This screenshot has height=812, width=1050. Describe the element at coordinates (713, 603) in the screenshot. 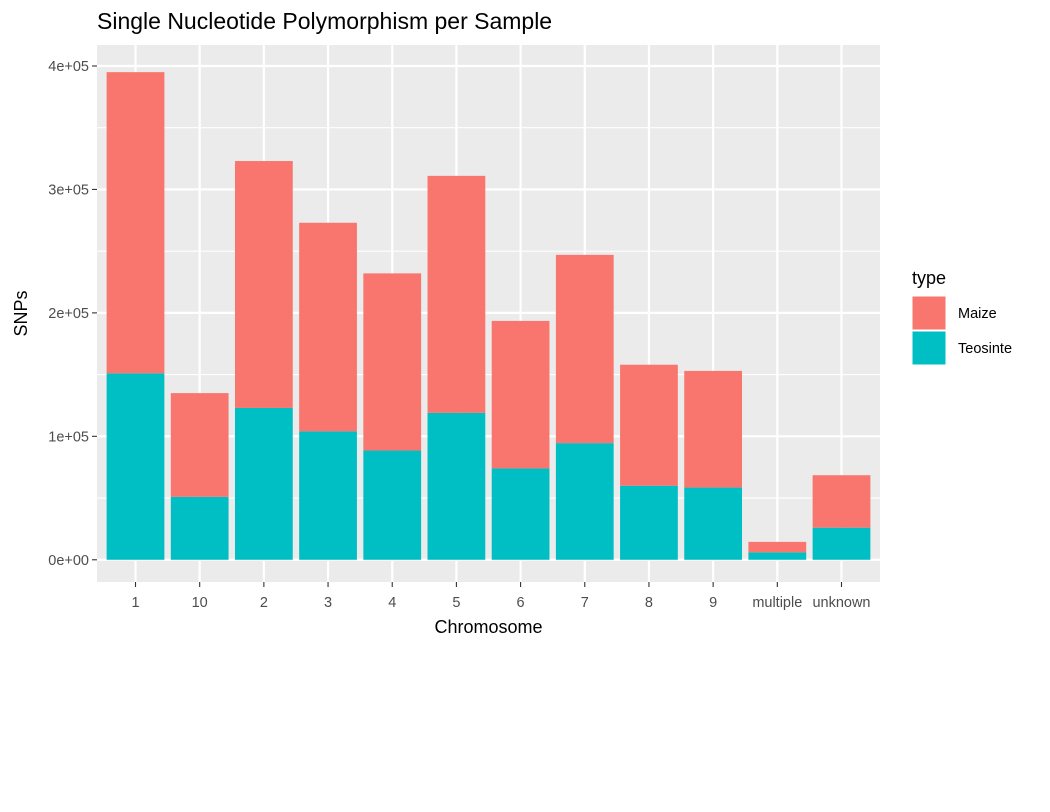

I see `x-tick-label: 9` at that location.